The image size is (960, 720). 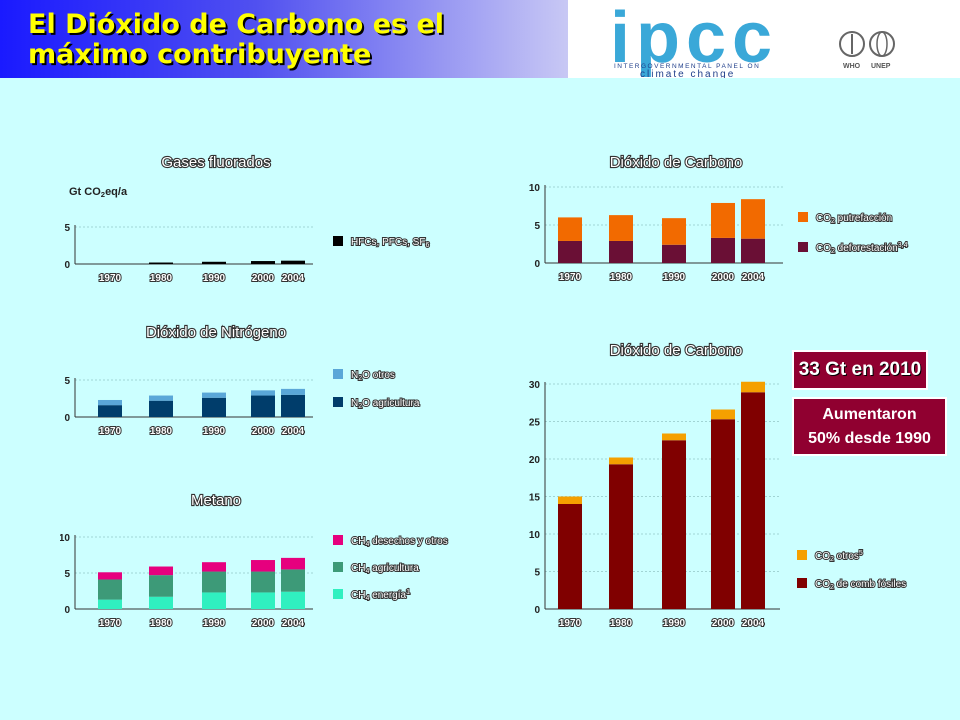 I want to click on who-emblem: WHO, so click(x=852, y=50).